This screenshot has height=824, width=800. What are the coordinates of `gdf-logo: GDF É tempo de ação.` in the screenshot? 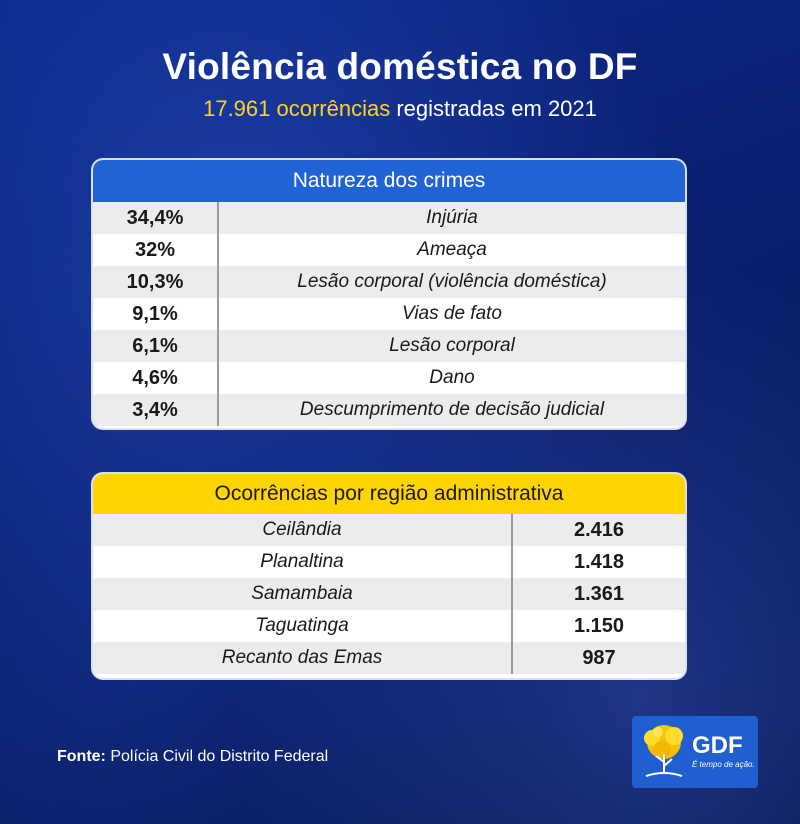 It's located at (695, 752).